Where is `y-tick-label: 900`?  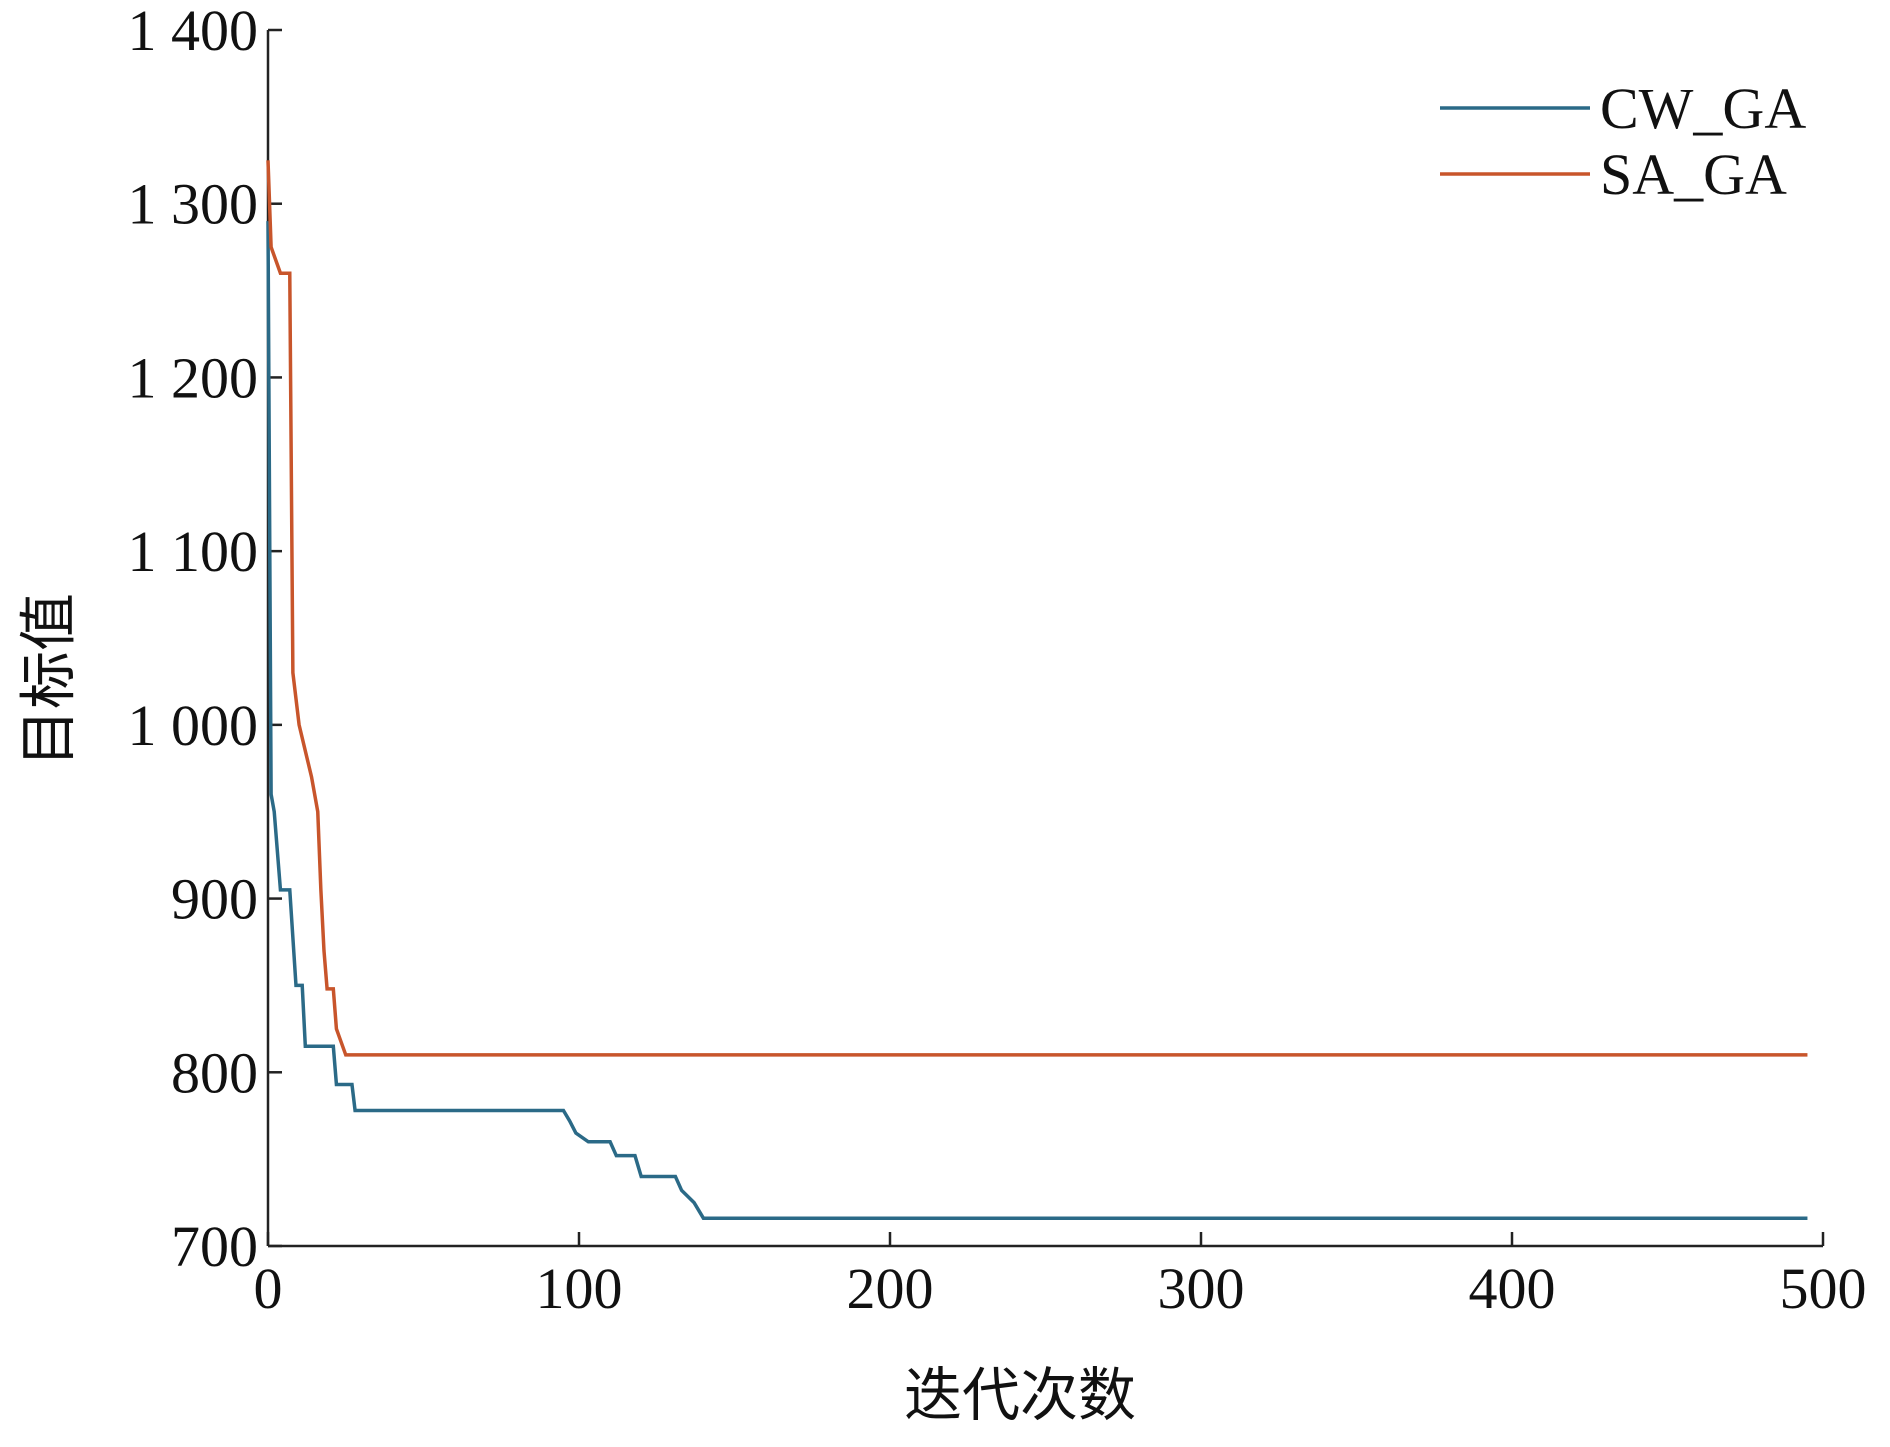 y-tick-label: 900 is located at coordinates (214, 899).